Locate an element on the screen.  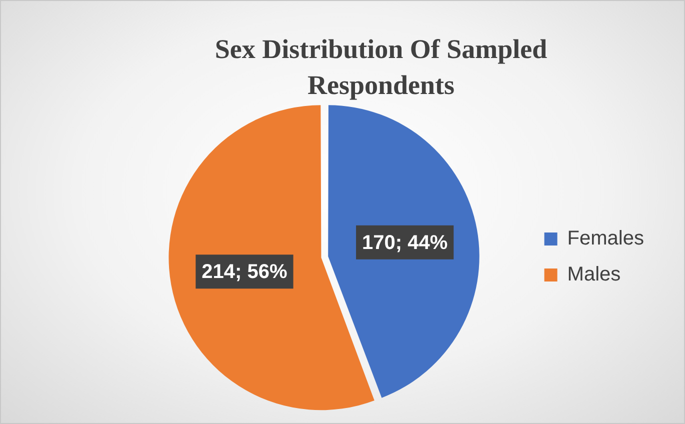
legend-label: Males is located at coordinates (594, 275).